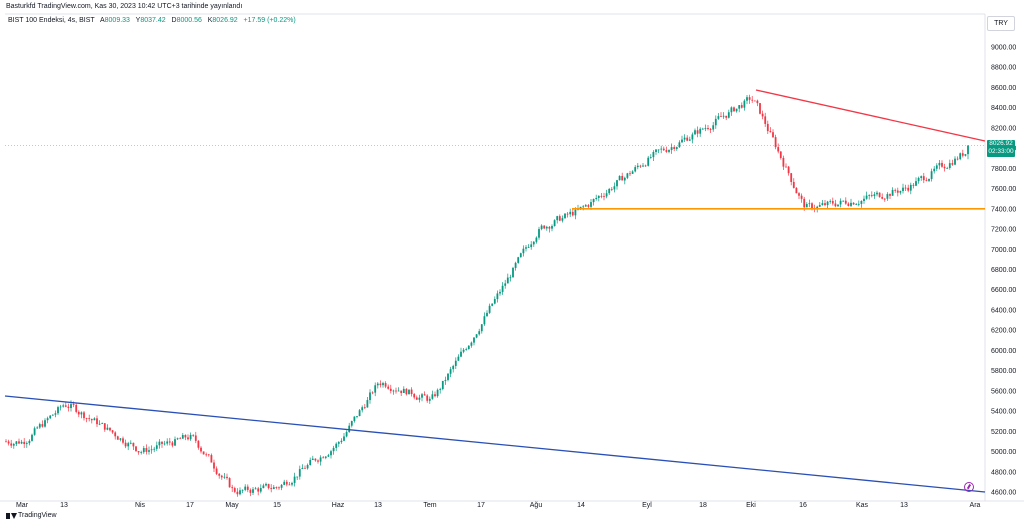 The height and width of the screenshot is (526, 1024). I want to click on y-tick-label: 5800.00, so click(1003, 371).